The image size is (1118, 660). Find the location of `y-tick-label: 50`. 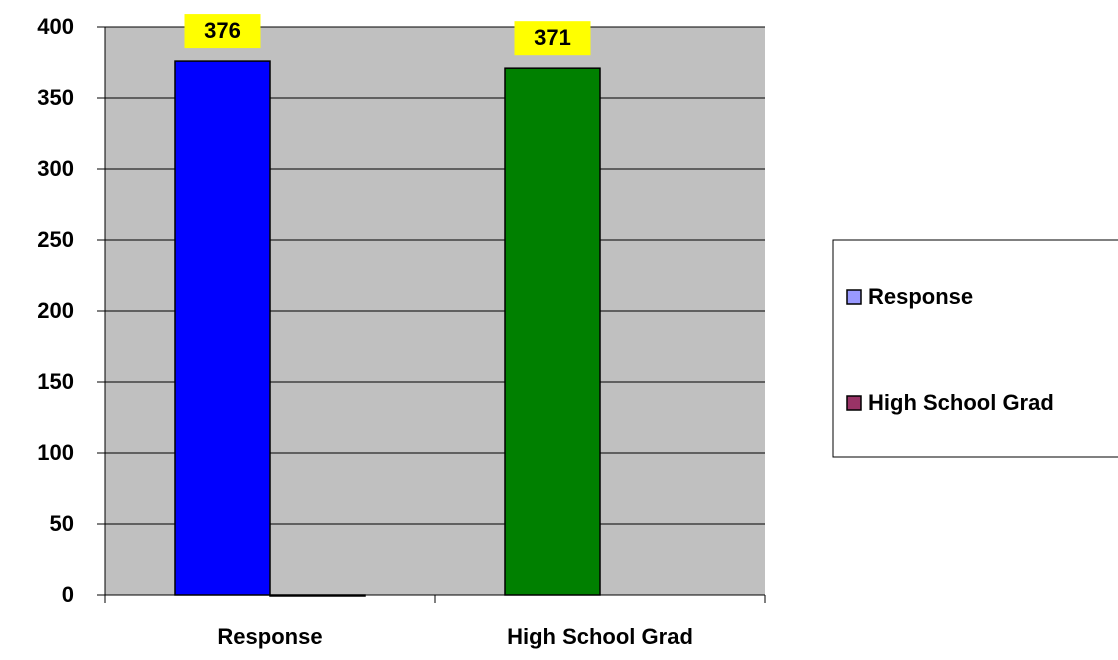

y-tick-label: 50 is located at coordinates (62, 523).